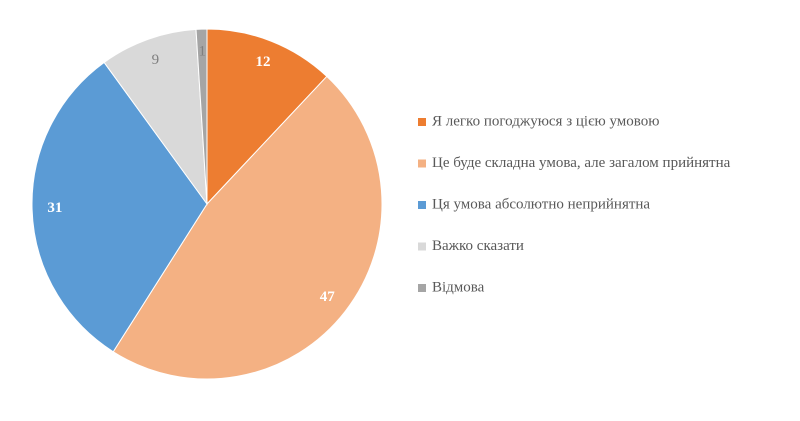  Describe the element at coordinates (478, 246) in the screenshot. I see `legend-label: Важко сказати` at that location.